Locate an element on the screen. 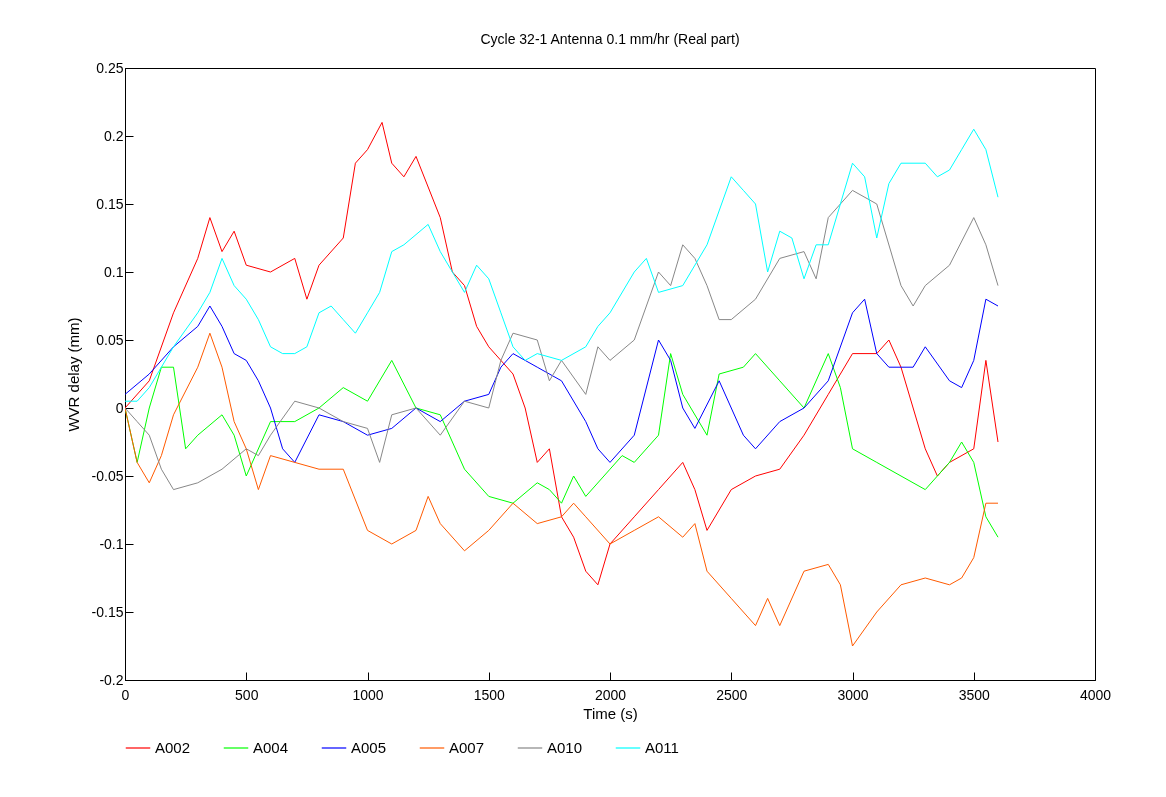 Image resolution: width=1166 pixels, height=797 pixels. chart-title: Cycle 32-1 Antenna 0.1 mm/hr (Real part) is located at coordinates (610, 39).